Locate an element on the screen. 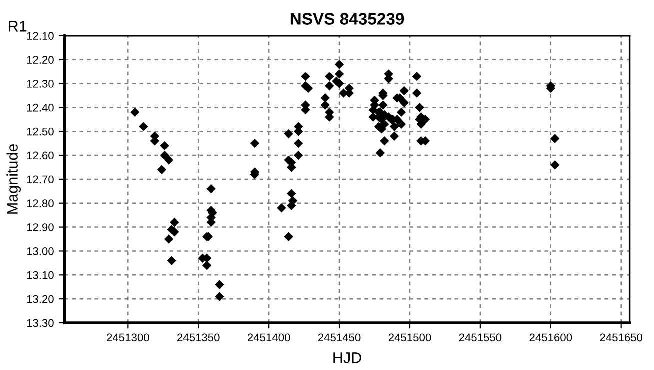 This screenshot has width=654, height=370. y-tick-label: 13.20 is located at coordinates (40, 299).